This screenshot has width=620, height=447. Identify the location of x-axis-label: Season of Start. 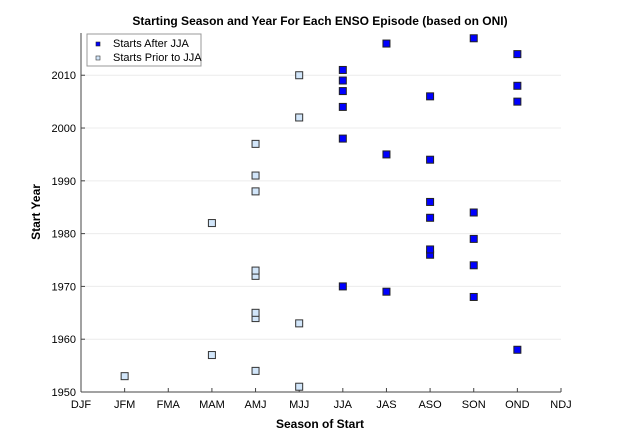
(320, 424).